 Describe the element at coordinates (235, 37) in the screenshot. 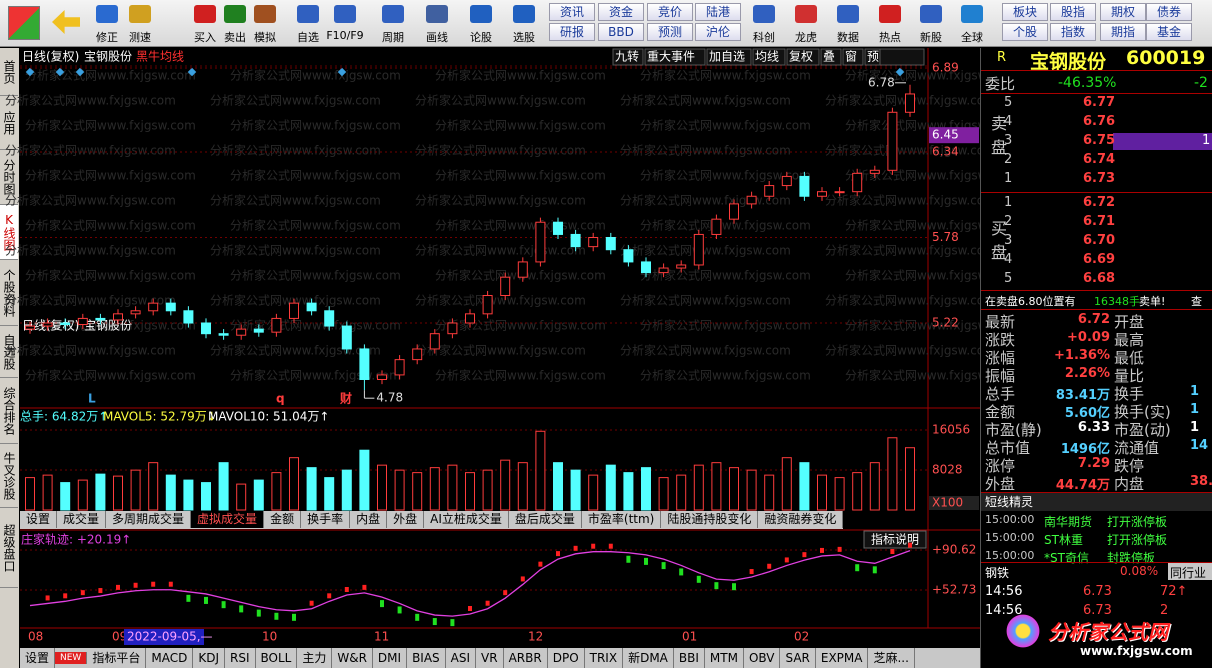

I see `tool-button: 卖出` at that location.